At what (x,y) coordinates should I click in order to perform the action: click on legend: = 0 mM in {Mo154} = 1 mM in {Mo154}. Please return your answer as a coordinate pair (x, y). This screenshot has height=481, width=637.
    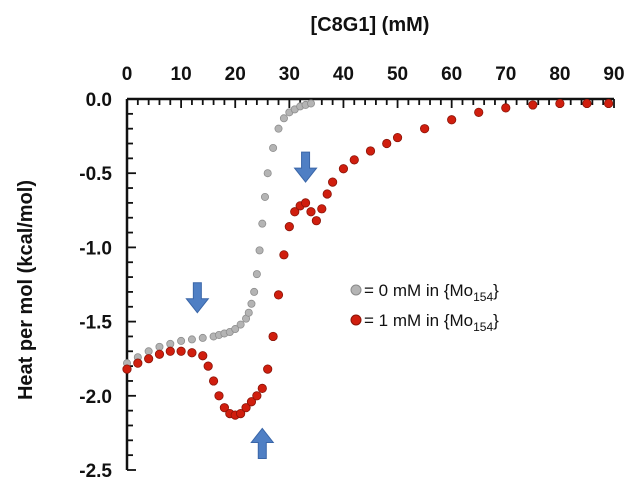
    Looking at the image, I should click on (424, 307).